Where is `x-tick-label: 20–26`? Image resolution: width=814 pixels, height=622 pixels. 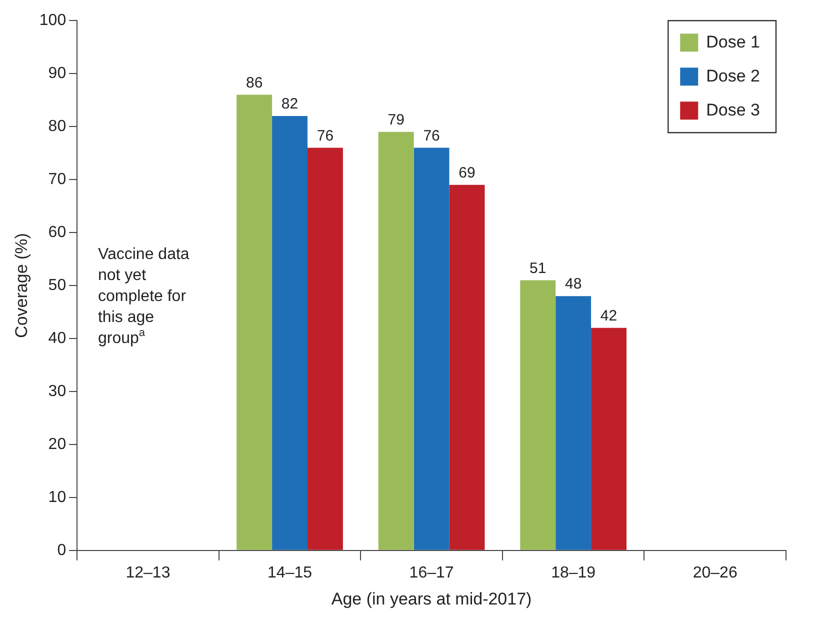
x-tick-label: 20–26 is located at coordinates (715, 573).